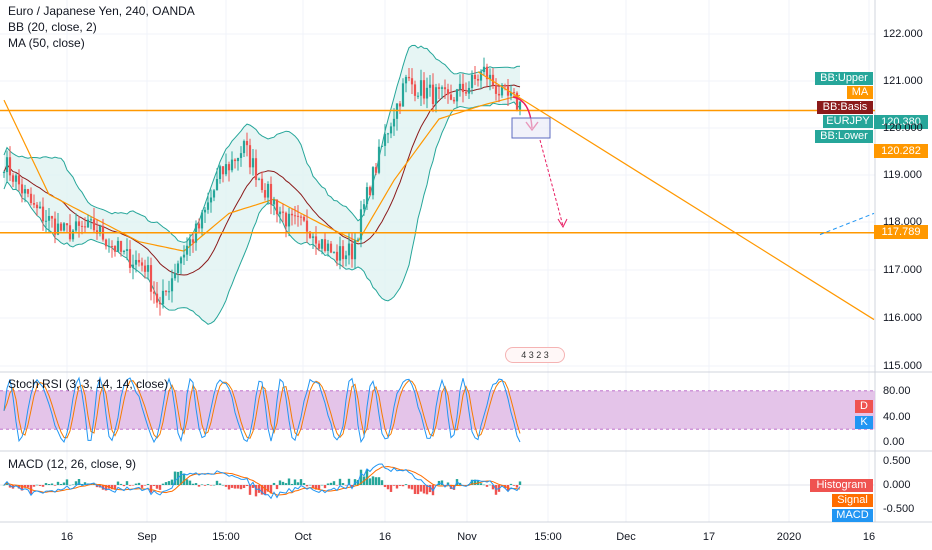 The height and width of the screenshot is (550, 932). Describe the element at coordinates (847, 224) in the screenshot. I see `dashed-trendline` at that location.